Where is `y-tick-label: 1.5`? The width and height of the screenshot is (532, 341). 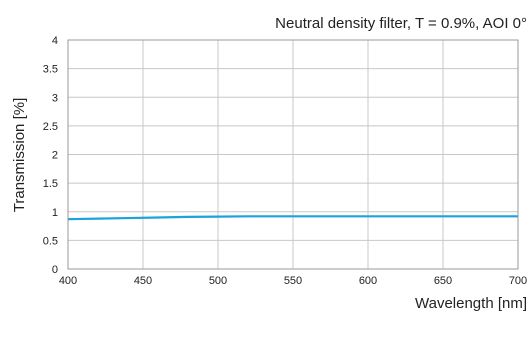
y-tick-label: 1.5 is located at coordinates (50, 184).